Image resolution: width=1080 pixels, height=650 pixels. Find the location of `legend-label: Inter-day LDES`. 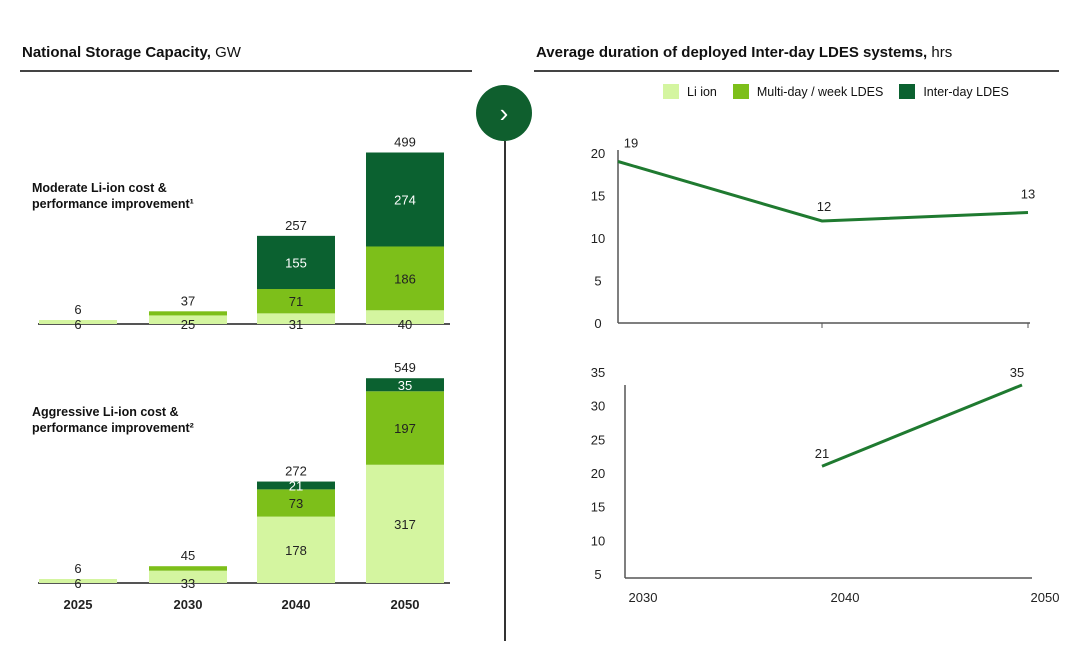

legend-label: Inter-day LDES is located at coordinates (966, 91).